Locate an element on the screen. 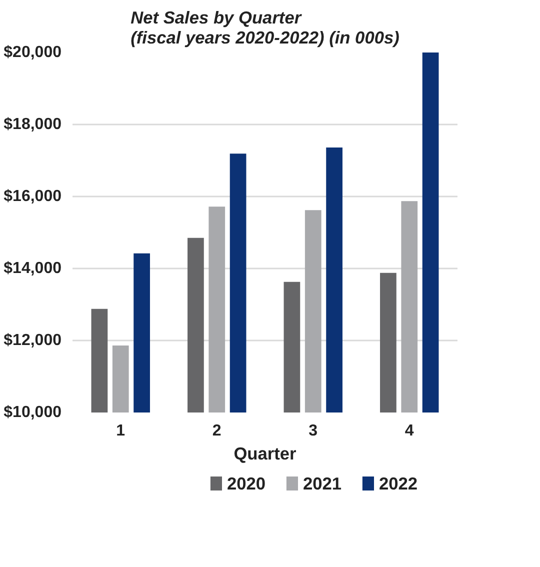 The width and height of the screenshot is (540, 567). y-tick-label: $20,000 is located at coordinates (33, 52).